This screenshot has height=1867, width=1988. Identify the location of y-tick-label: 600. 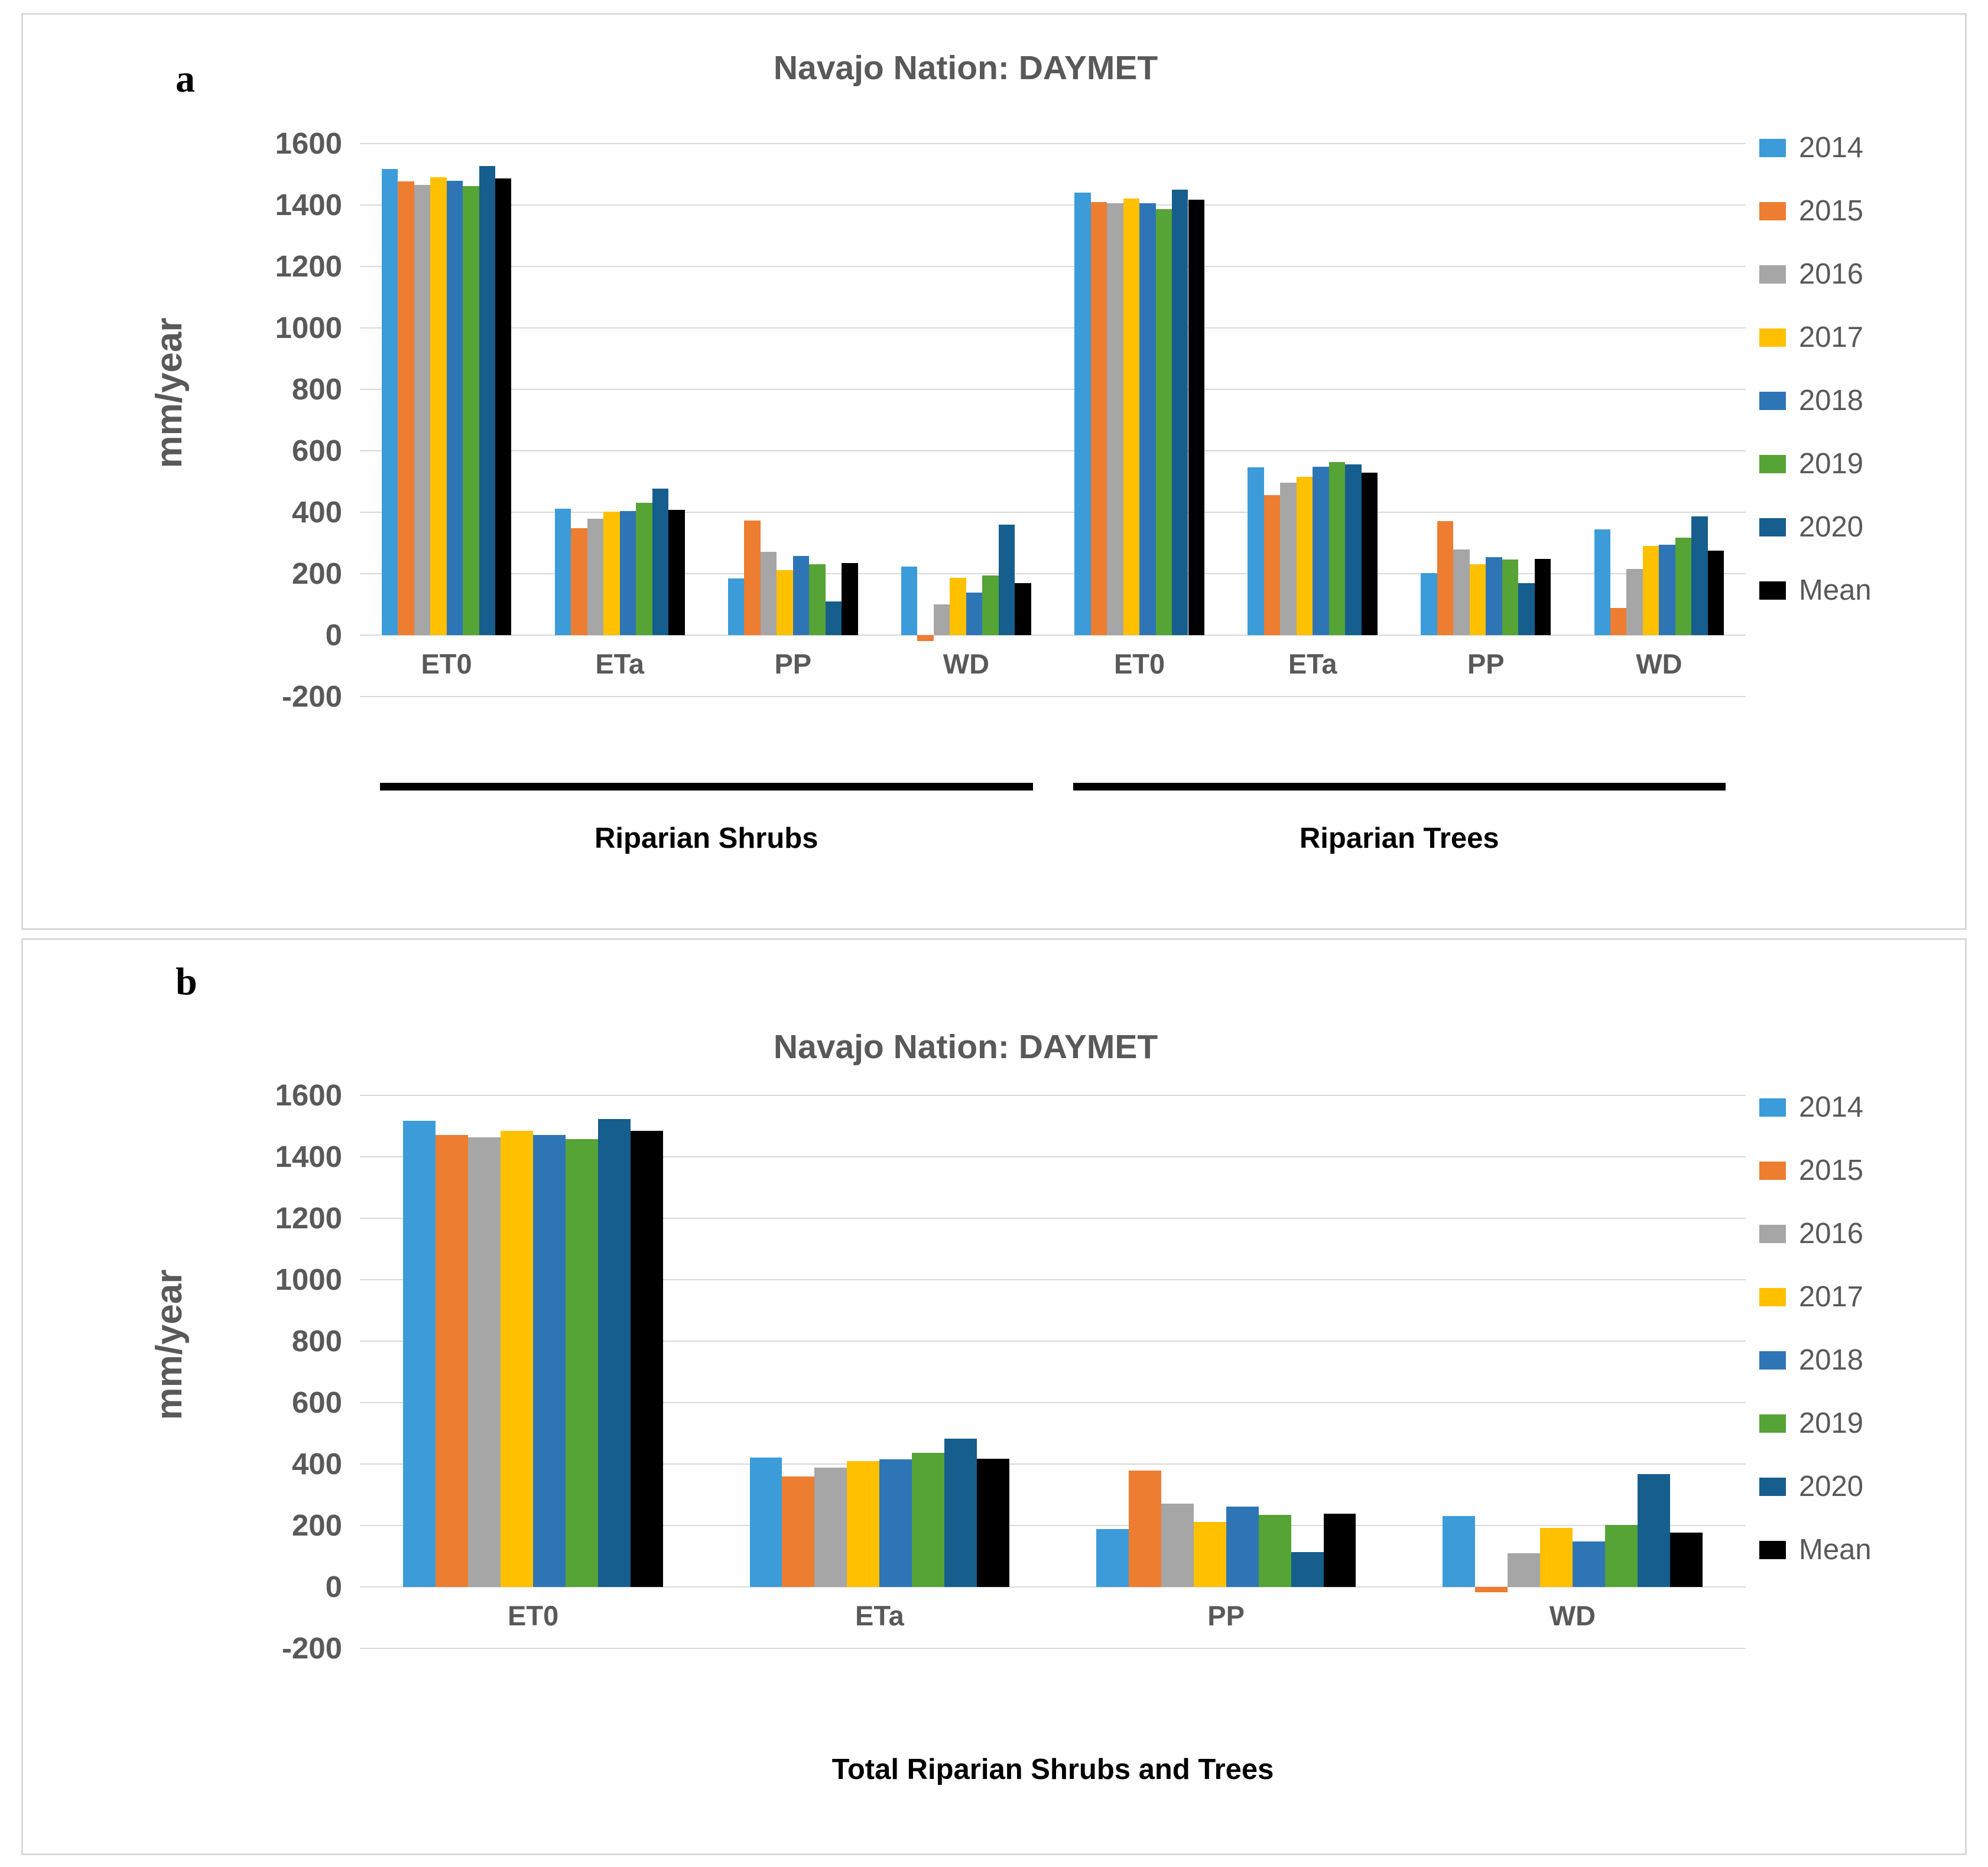
(317, 450).